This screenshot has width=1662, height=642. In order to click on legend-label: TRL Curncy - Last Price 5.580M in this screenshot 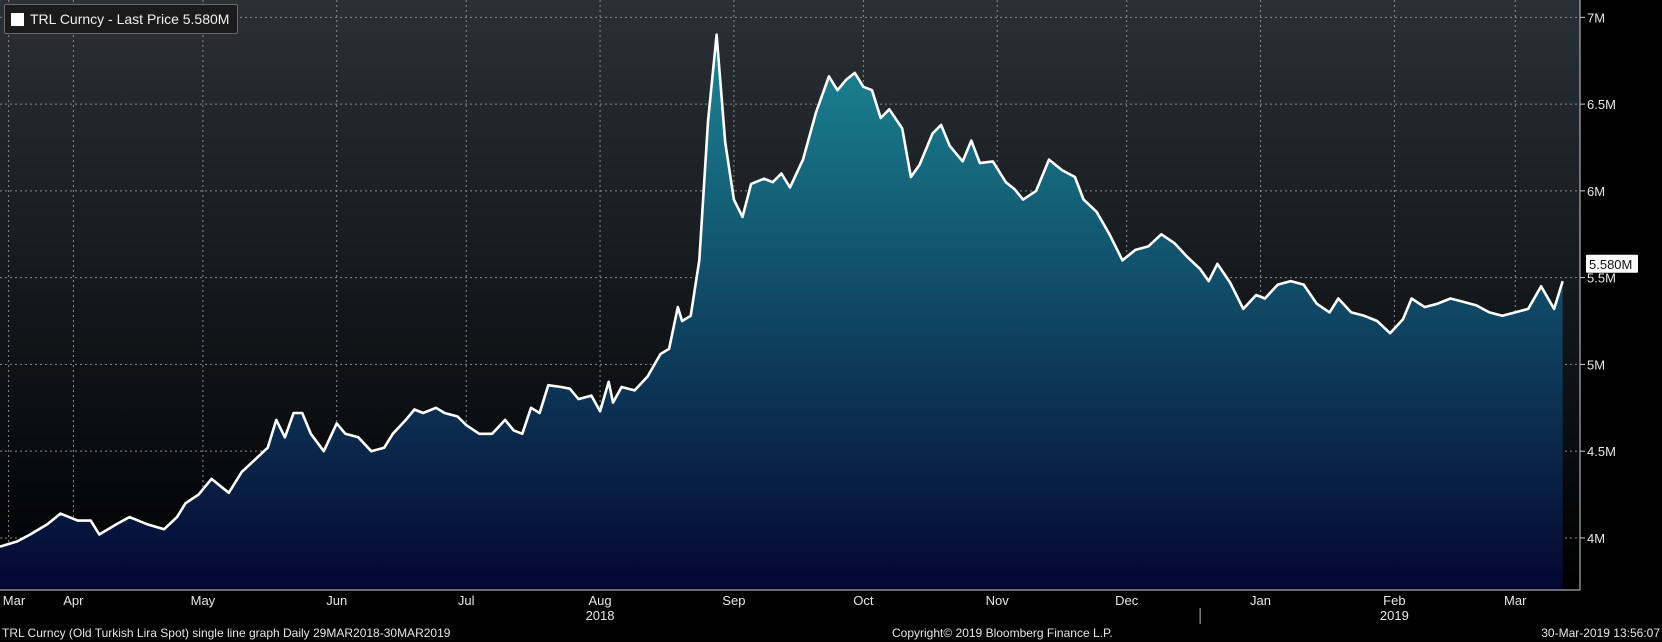, I will do `click(130, 19)`.